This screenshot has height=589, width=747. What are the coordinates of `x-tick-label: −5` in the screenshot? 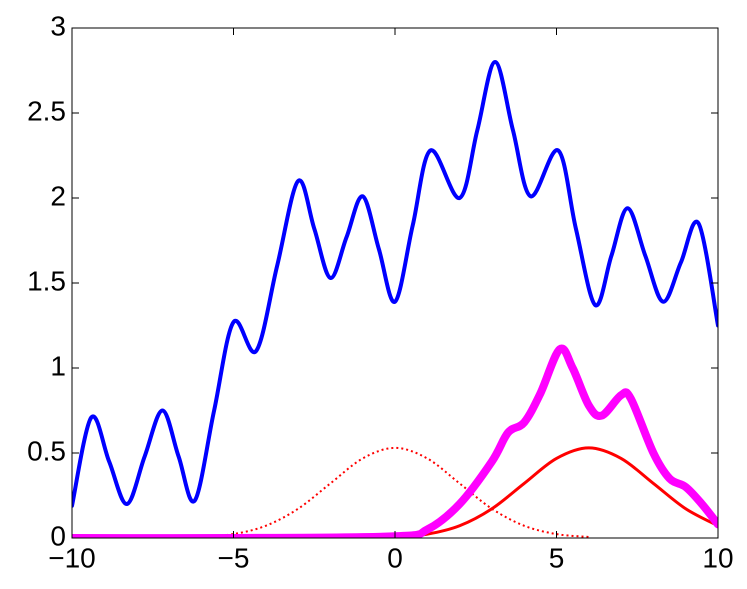 It's located at (234, 557).